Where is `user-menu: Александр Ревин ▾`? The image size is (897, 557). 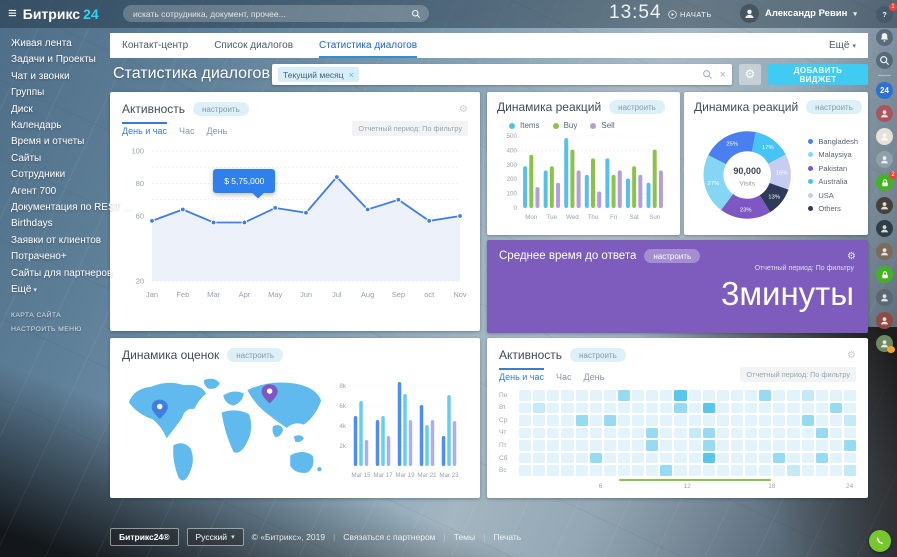
user-menu: Александр Ревин ▾ is located at coordinates (798, 13).